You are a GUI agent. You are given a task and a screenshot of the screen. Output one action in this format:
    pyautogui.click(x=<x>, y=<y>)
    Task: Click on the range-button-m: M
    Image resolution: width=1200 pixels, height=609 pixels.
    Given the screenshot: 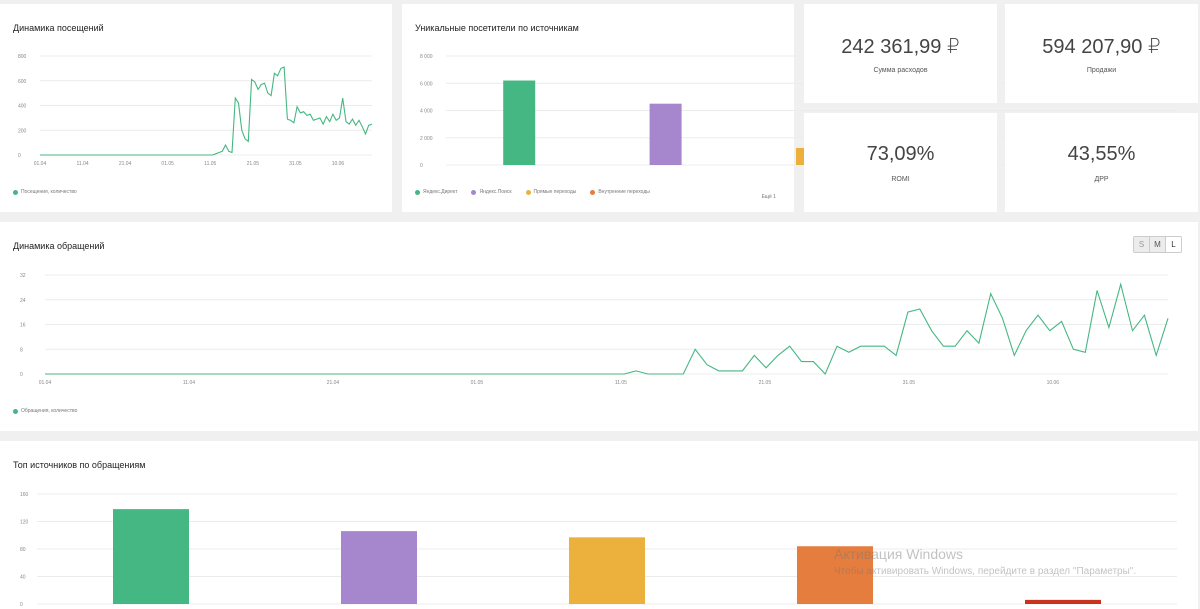 What is the action you would take?
    pyautogui.click(x=1158, y=244)
    